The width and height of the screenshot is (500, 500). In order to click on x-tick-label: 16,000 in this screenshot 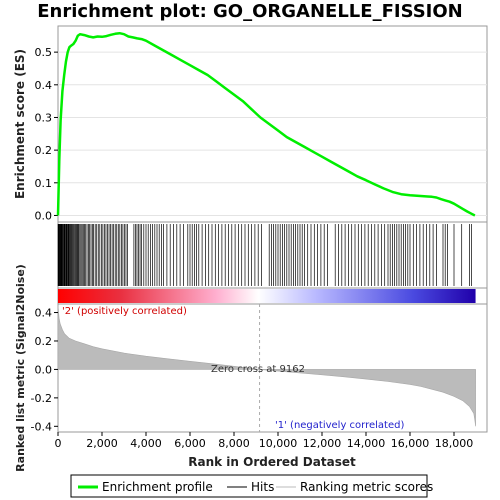, I will do `click(410, 443)`.